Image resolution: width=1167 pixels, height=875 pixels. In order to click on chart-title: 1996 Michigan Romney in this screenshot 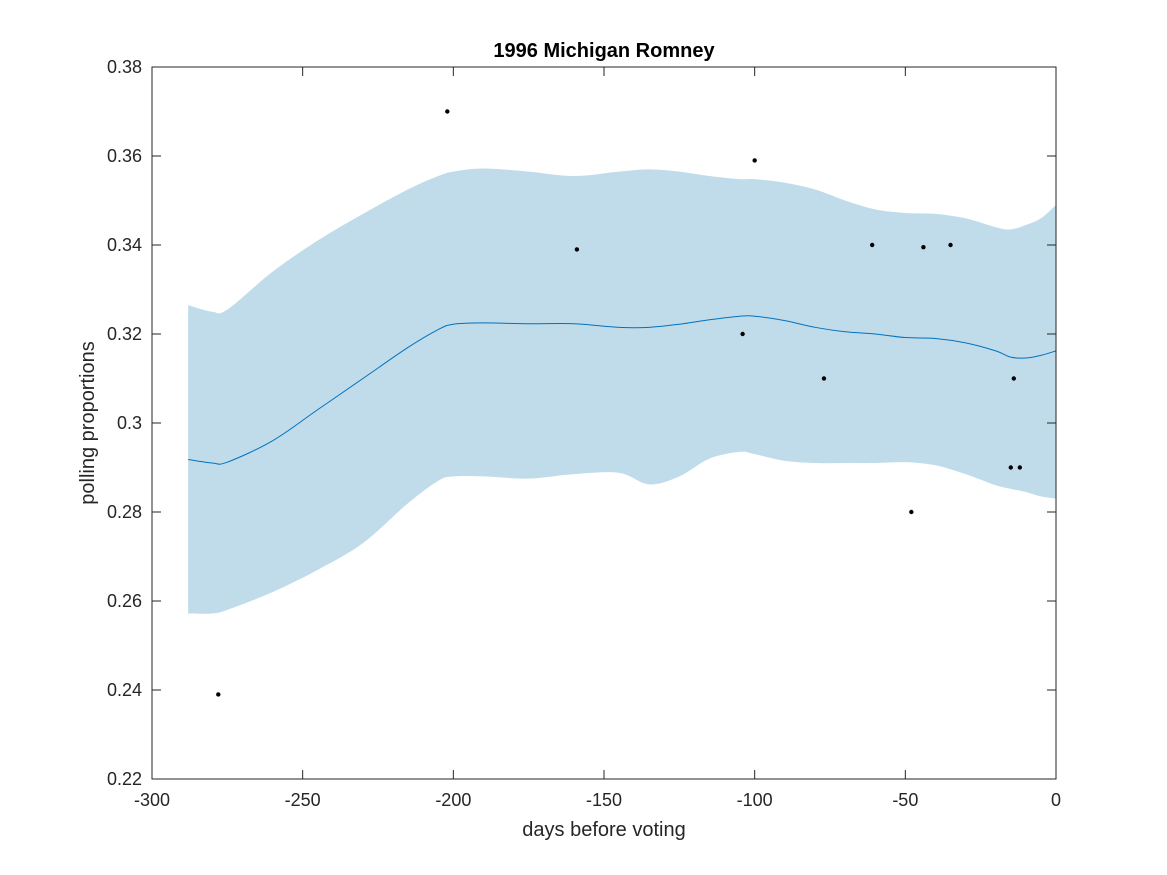, I will do `click(604, 51)`.